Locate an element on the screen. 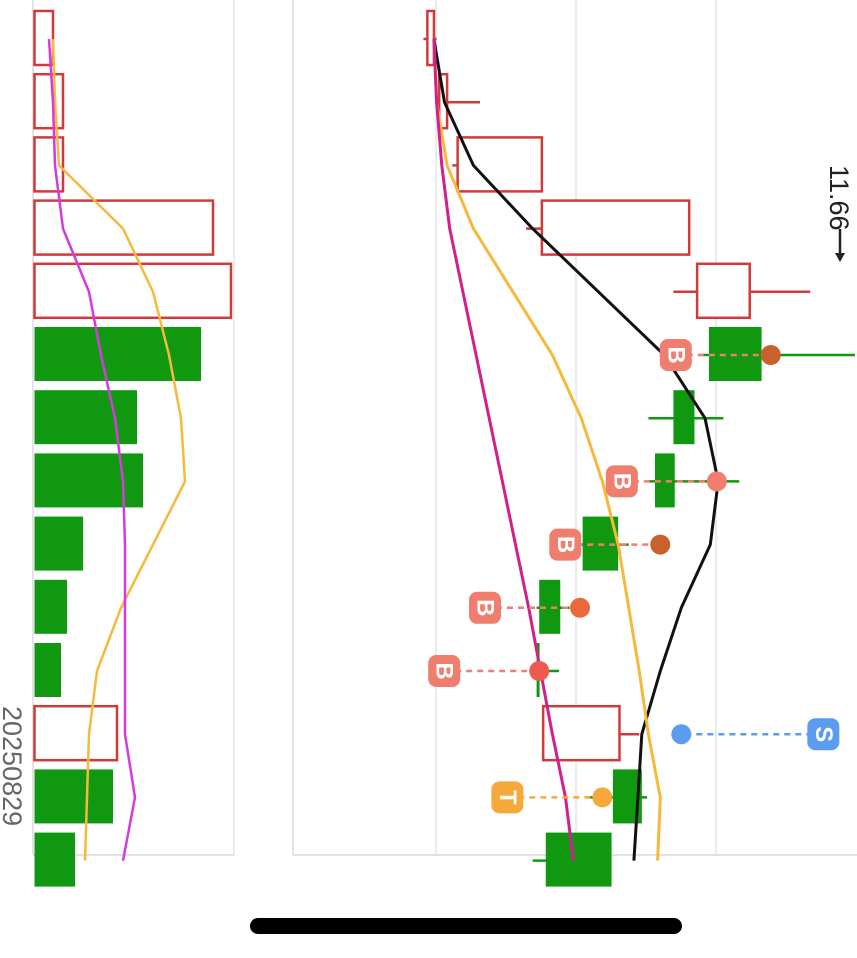 The width and height of the screenshot is (857, 958). signal-label: S is located at coordinates (823, 734).